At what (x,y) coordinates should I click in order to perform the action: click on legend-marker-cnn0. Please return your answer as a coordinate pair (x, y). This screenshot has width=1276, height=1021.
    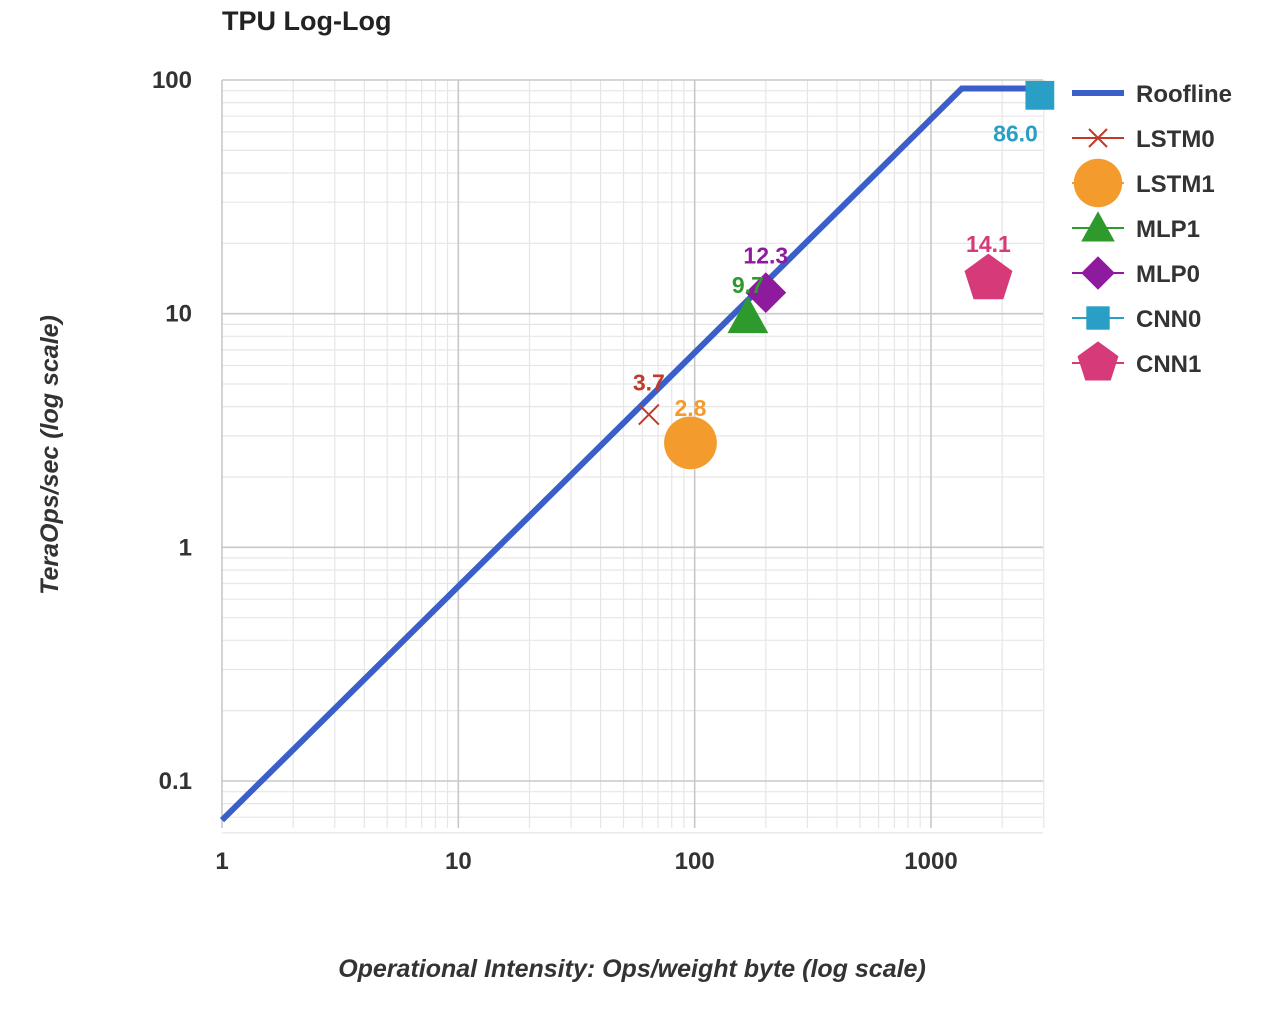
    Looking at the image, I should click on (1098, 318).